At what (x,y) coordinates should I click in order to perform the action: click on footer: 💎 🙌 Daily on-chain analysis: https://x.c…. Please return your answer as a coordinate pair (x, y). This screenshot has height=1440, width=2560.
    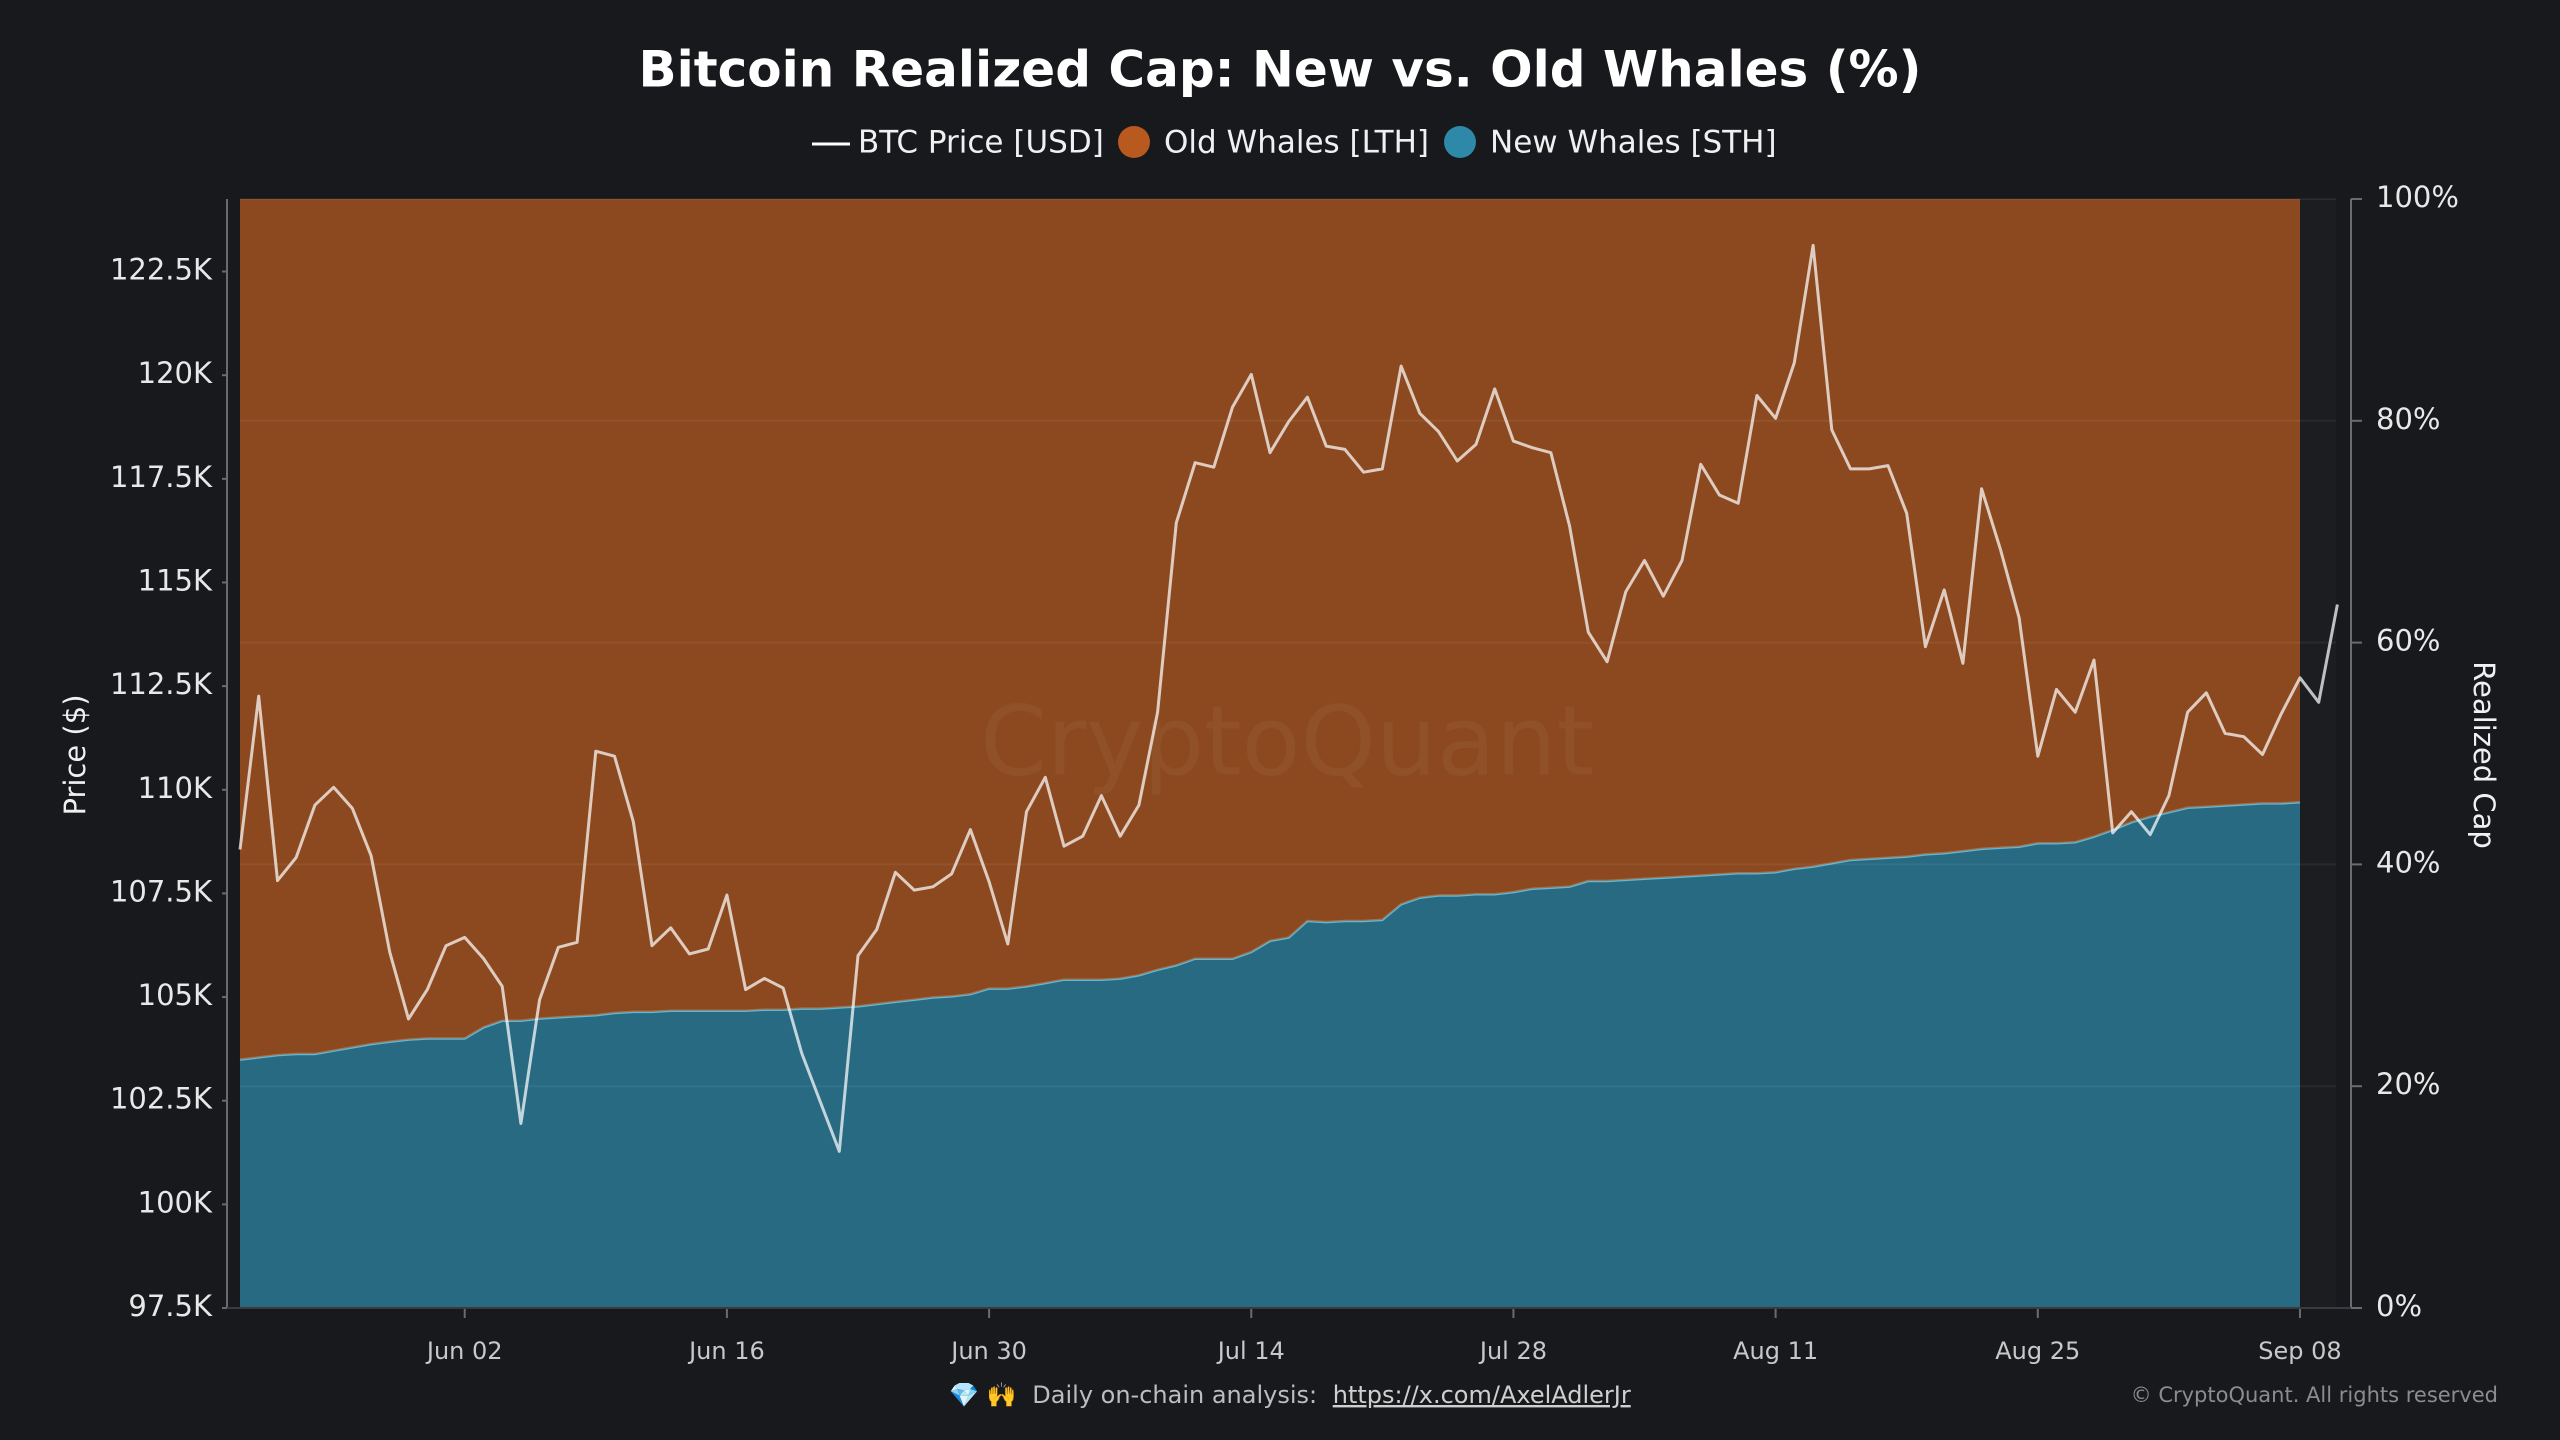
    Looking at the image, I should click on (1290, 1395).